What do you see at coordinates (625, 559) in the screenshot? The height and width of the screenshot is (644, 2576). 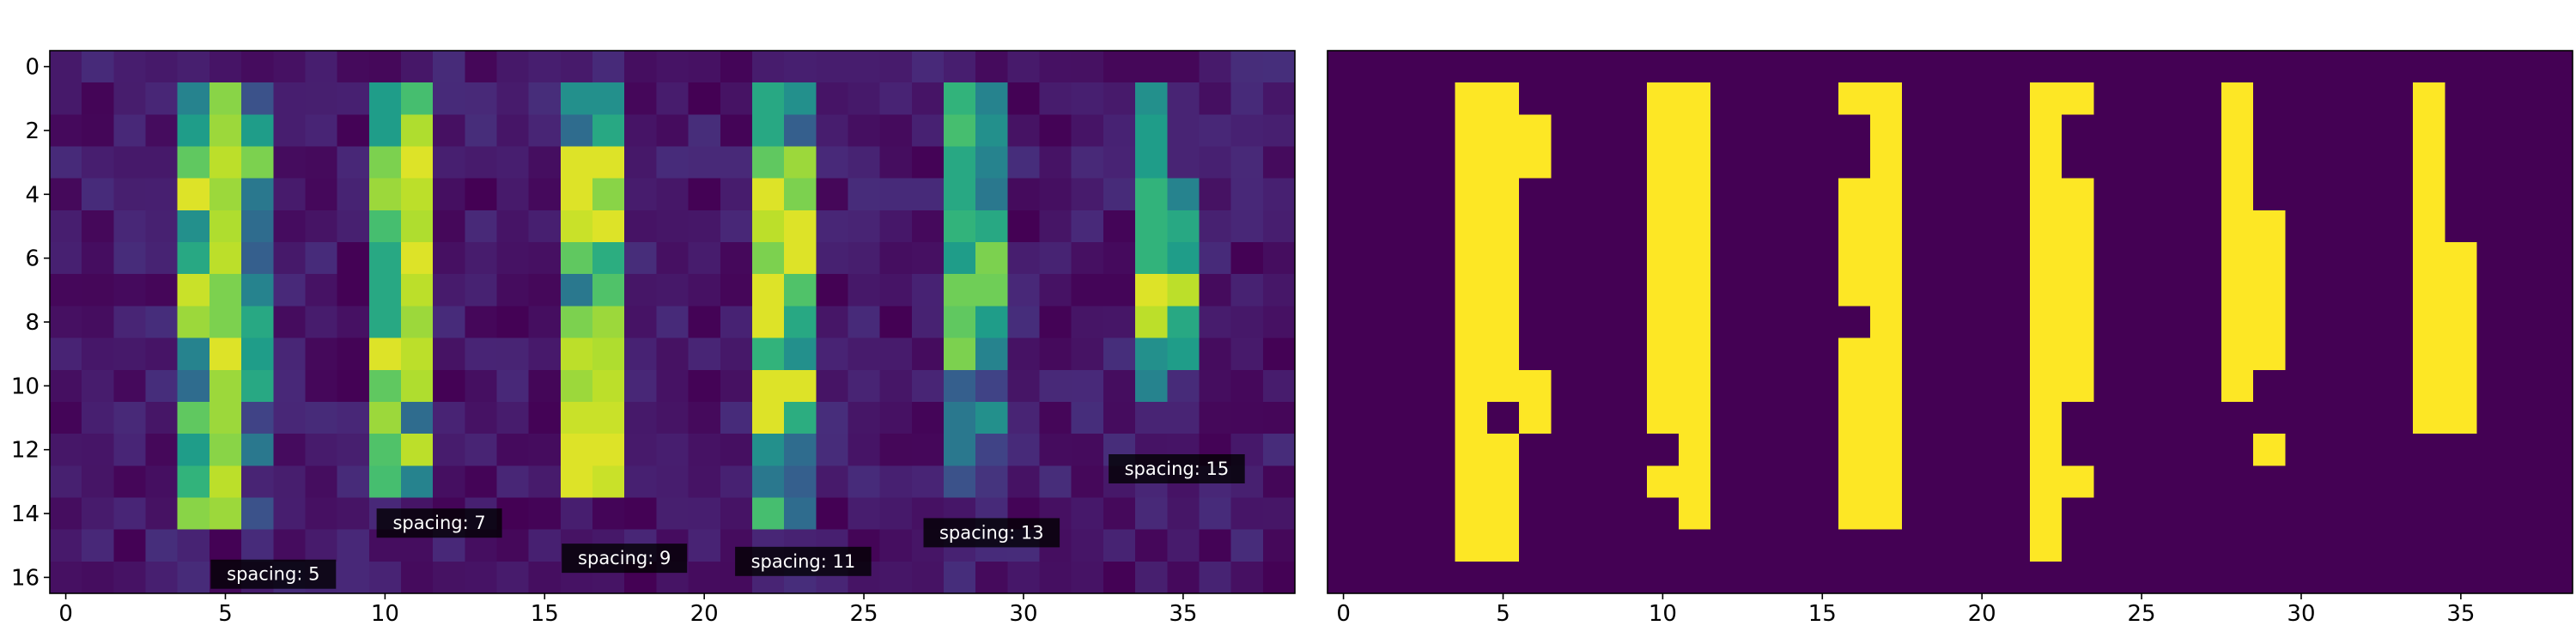 I see `spacing-annotation: spacing: 9` at bounding box center [625, 559].